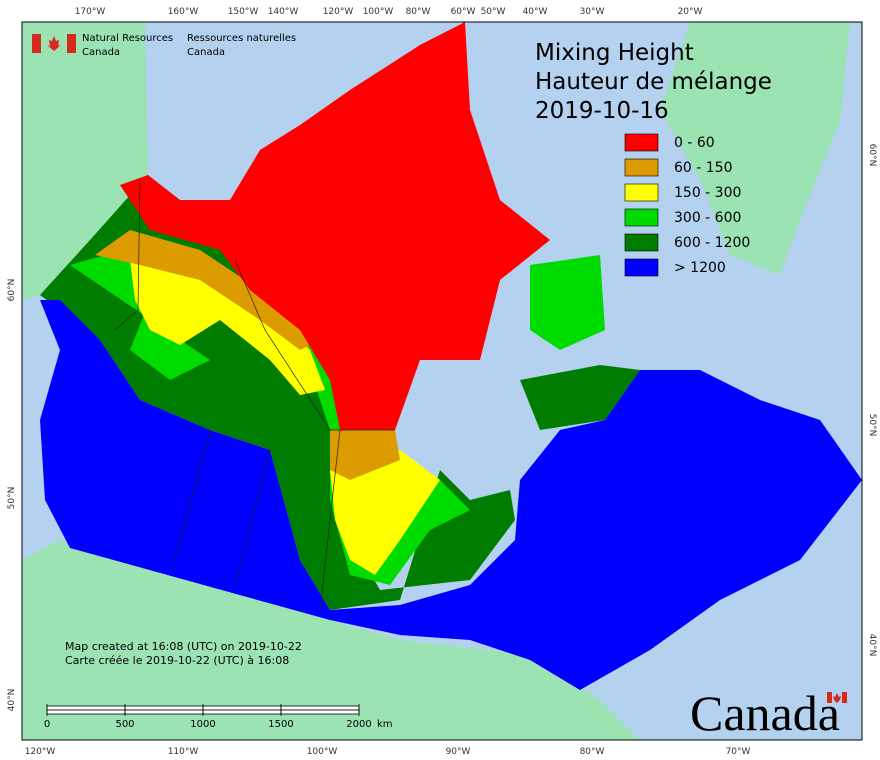  What do you see at coordinates (614, 53) in the screenshot?
I see `title: Mixing Height` at bounding box center [614, 53].